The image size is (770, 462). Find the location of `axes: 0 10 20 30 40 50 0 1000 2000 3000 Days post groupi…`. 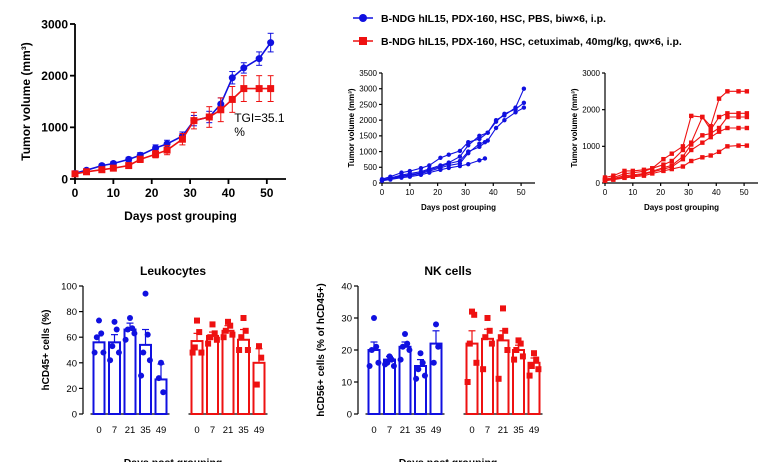

axes: 0 10 20 30 40 50 0 1000 2000 3000 Days post groupi… is located at coordinates (664, 140).